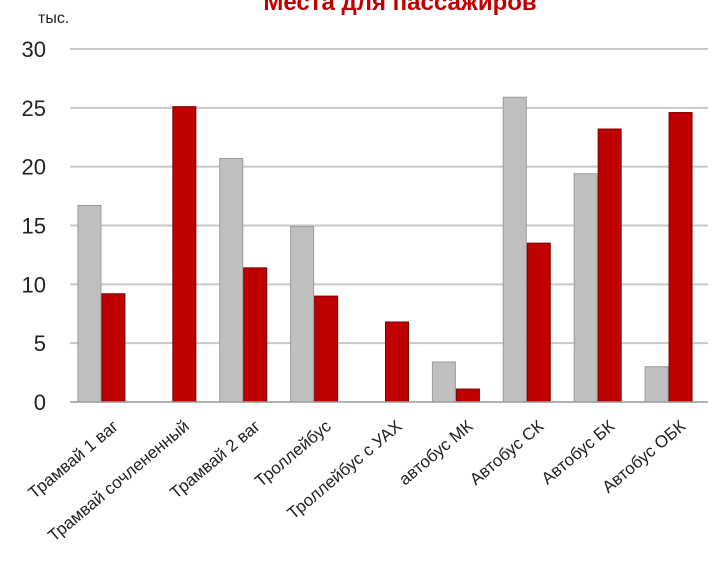  I want to click on x-category-label: Трамвай сочлененный, so click(118, 481).